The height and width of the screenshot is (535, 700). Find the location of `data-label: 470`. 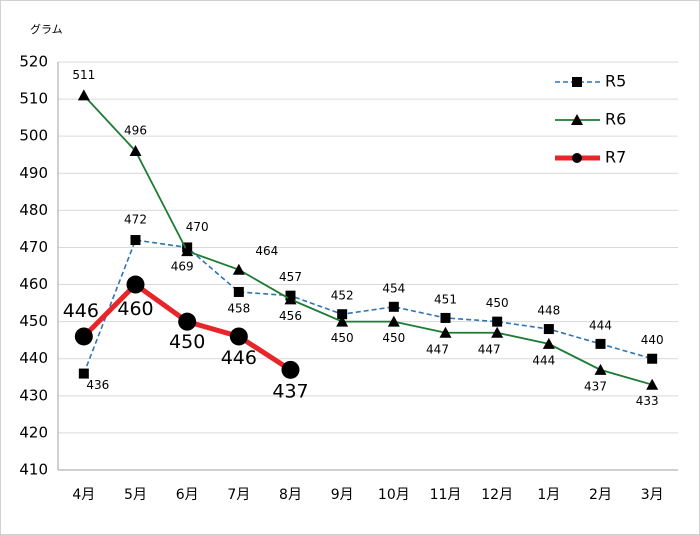

data-label: 470 is located at coordinates (197, 227).